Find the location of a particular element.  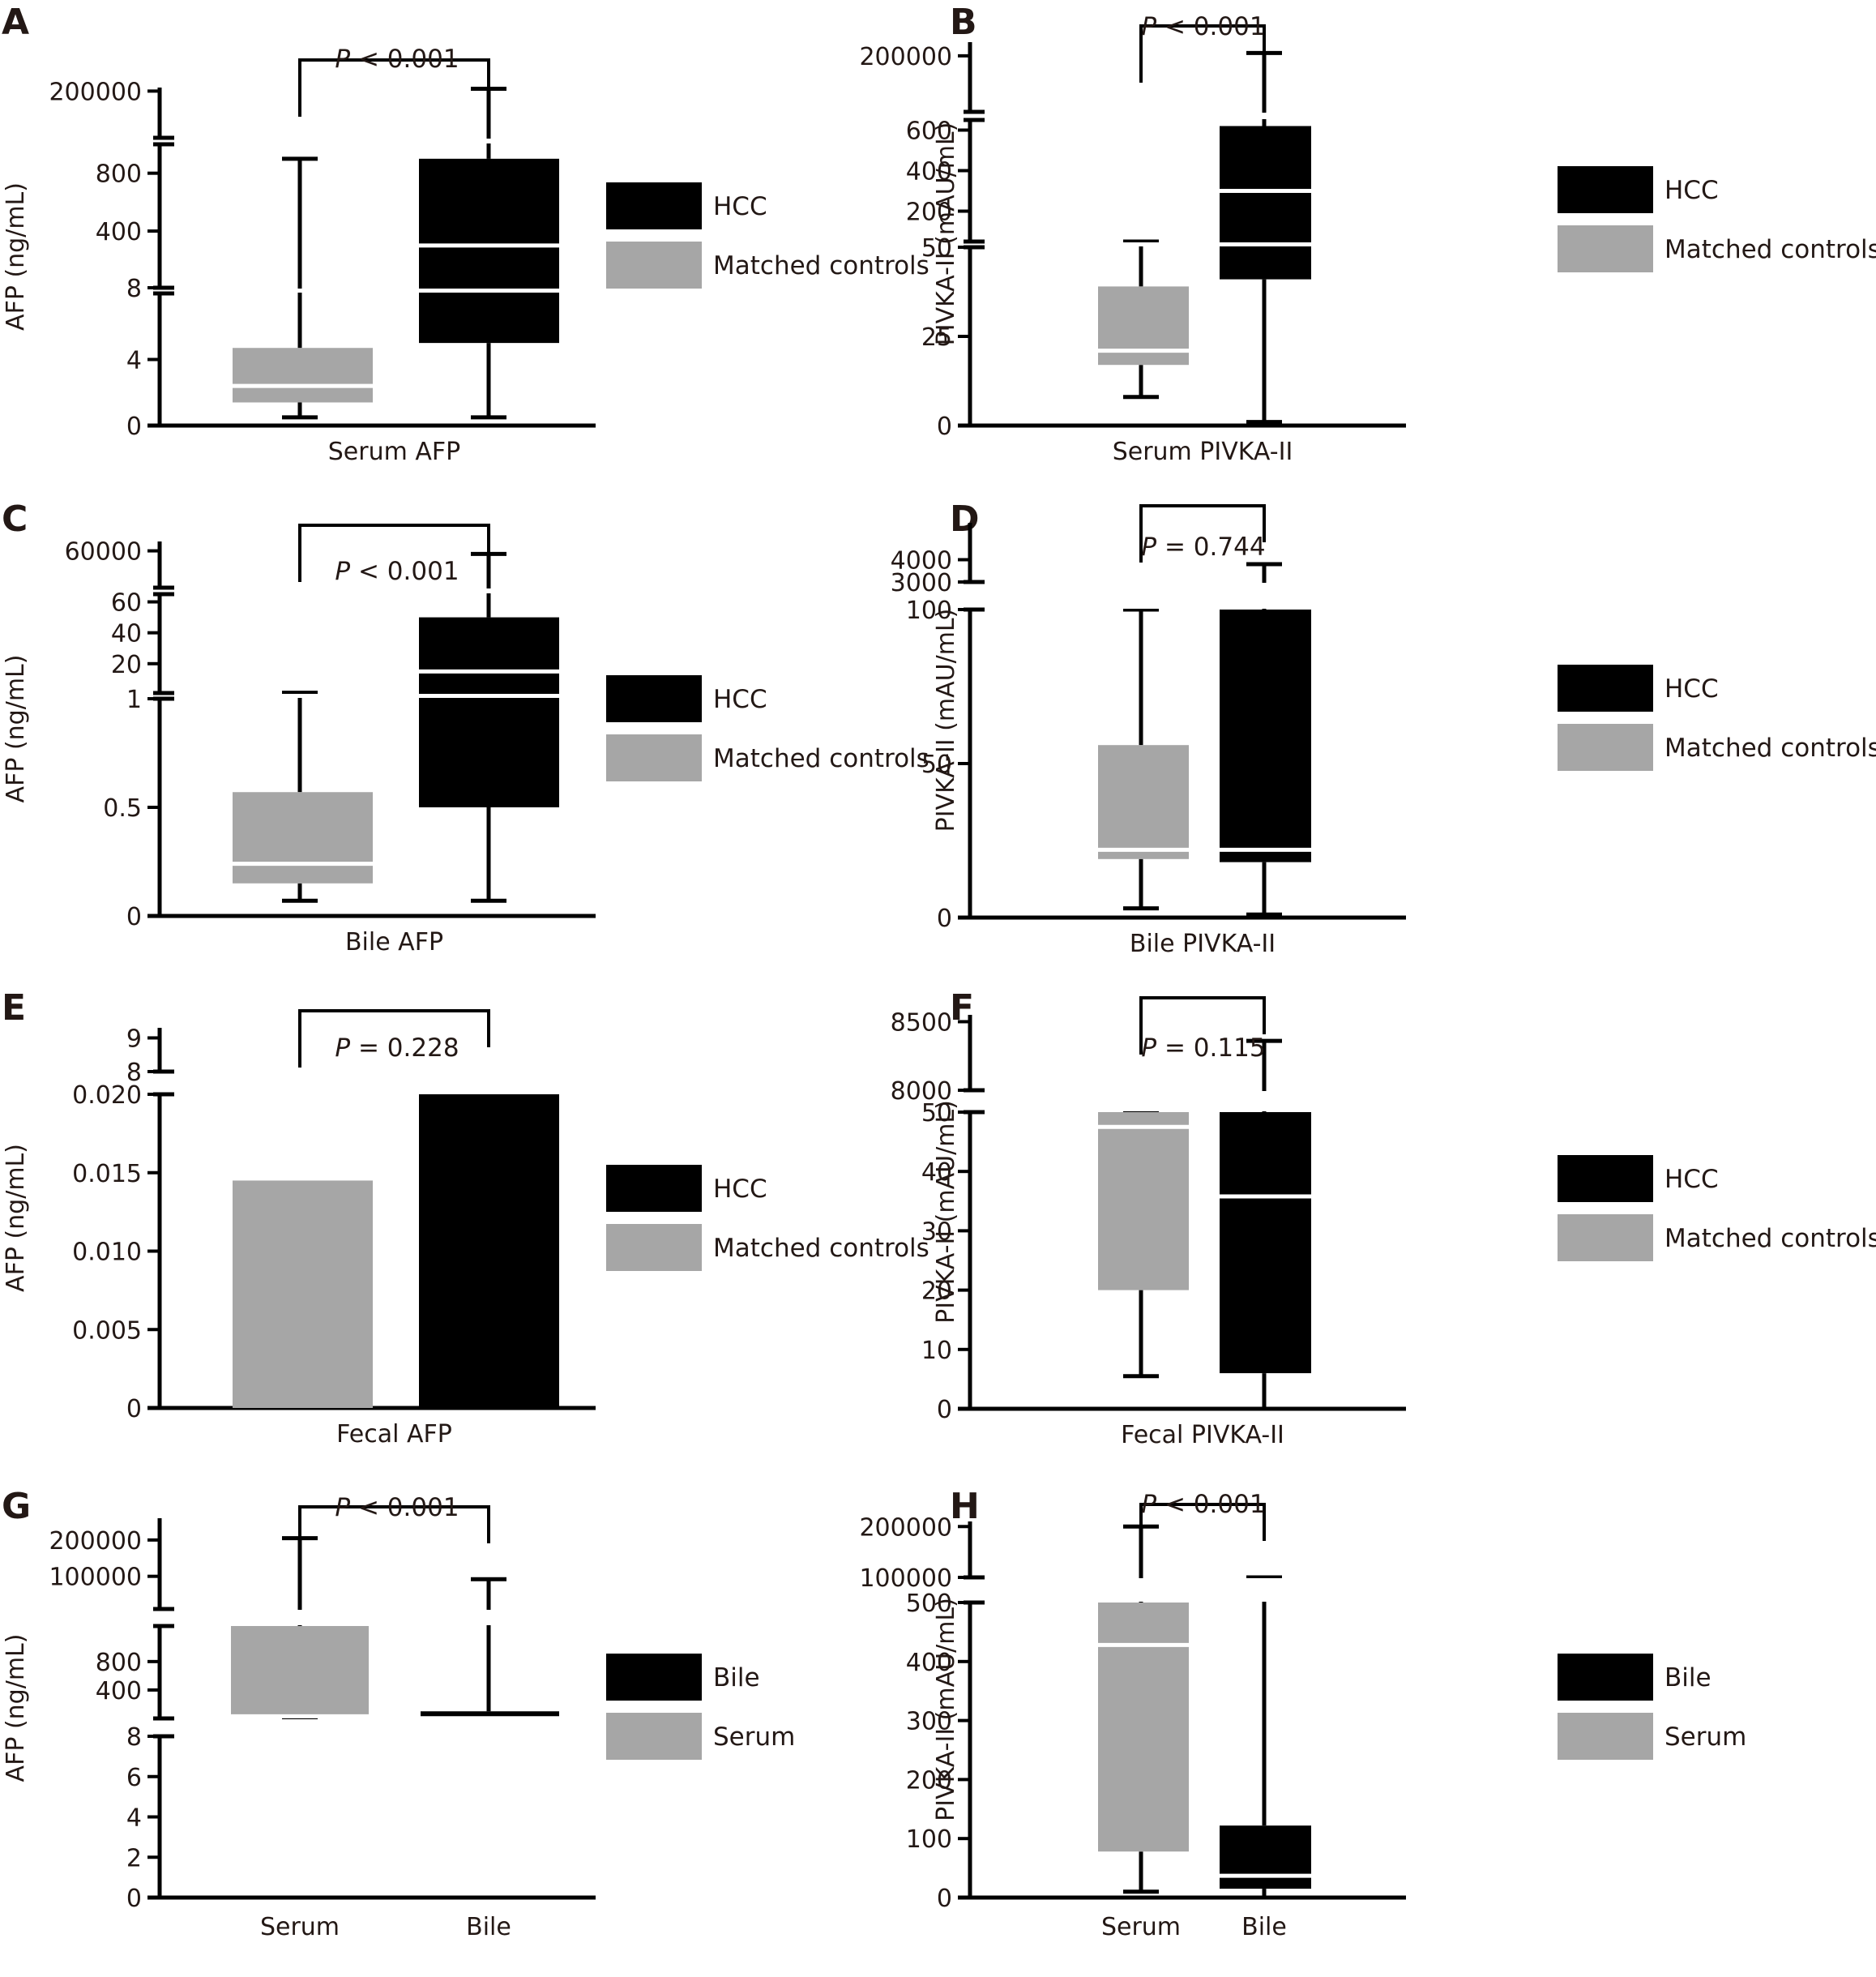

y-tick-label: 0.5 is located at coordinates (122, 808).